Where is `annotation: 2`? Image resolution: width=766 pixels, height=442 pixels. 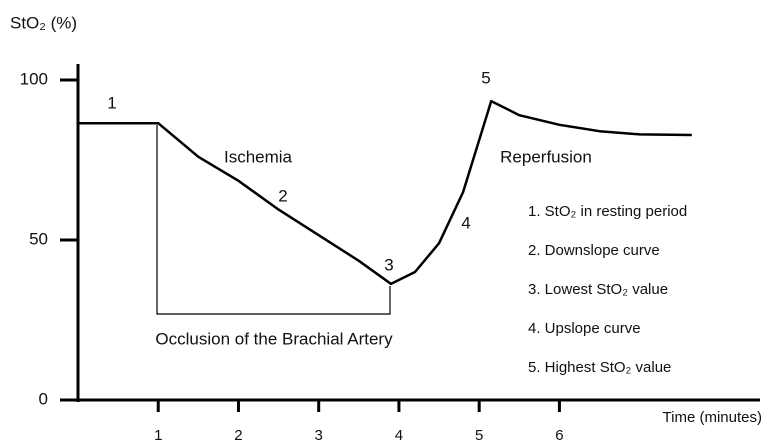 annotation: 2 is located at coordinates (282, 195).